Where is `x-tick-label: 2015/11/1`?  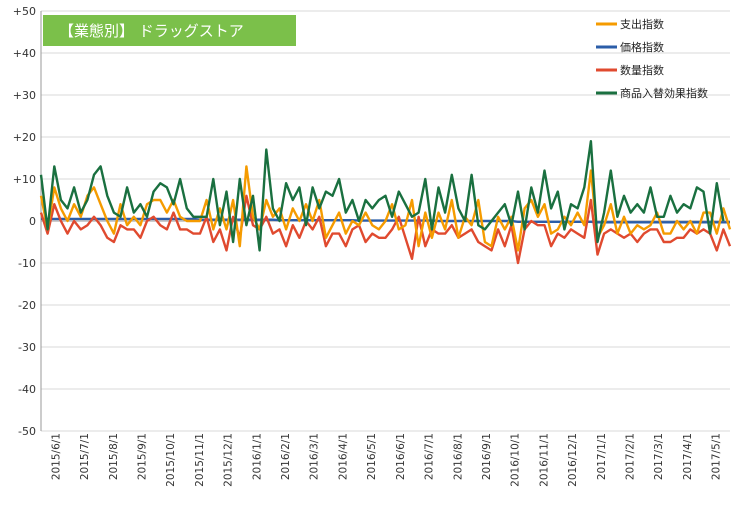
x-tick-label: 2015/11/1 is located at coordinates (200, 460).